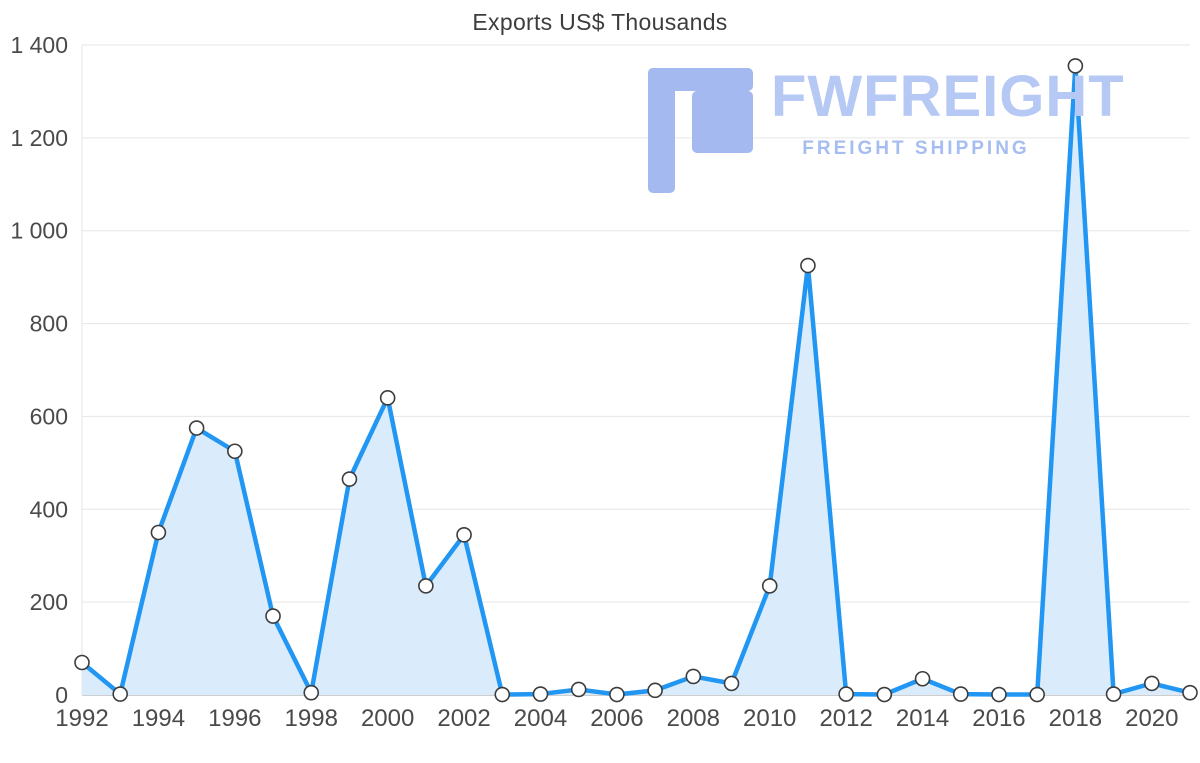  What do you see at coordinates (39, 231) in the screenshot?
I see `y-tick-label: 1 000` at bounding box center [39, 231].